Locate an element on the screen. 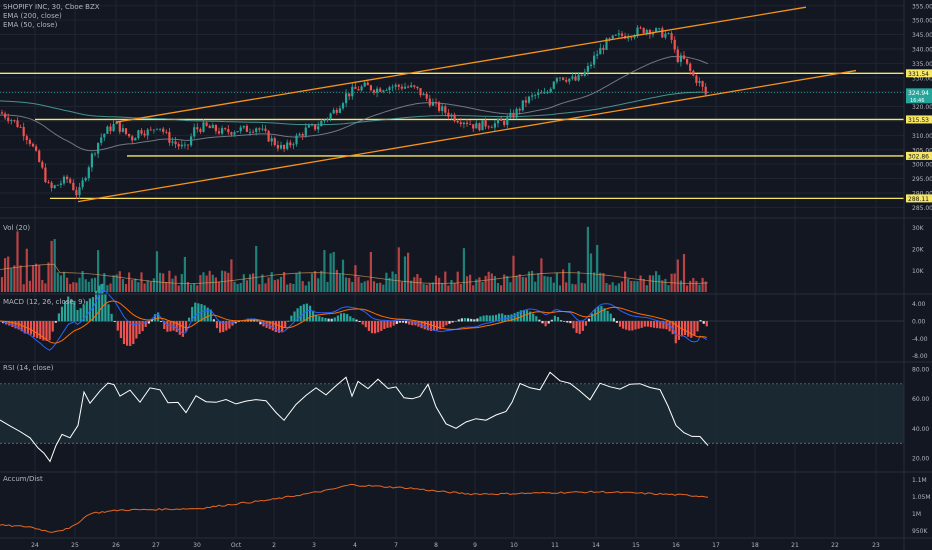  time-tick-label: 9 is located at coordinates (475, 545).